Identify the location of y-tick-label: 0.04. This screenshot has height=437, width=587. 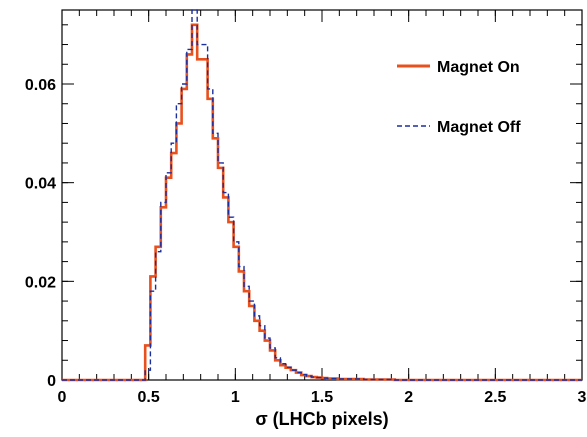
(40, 184).